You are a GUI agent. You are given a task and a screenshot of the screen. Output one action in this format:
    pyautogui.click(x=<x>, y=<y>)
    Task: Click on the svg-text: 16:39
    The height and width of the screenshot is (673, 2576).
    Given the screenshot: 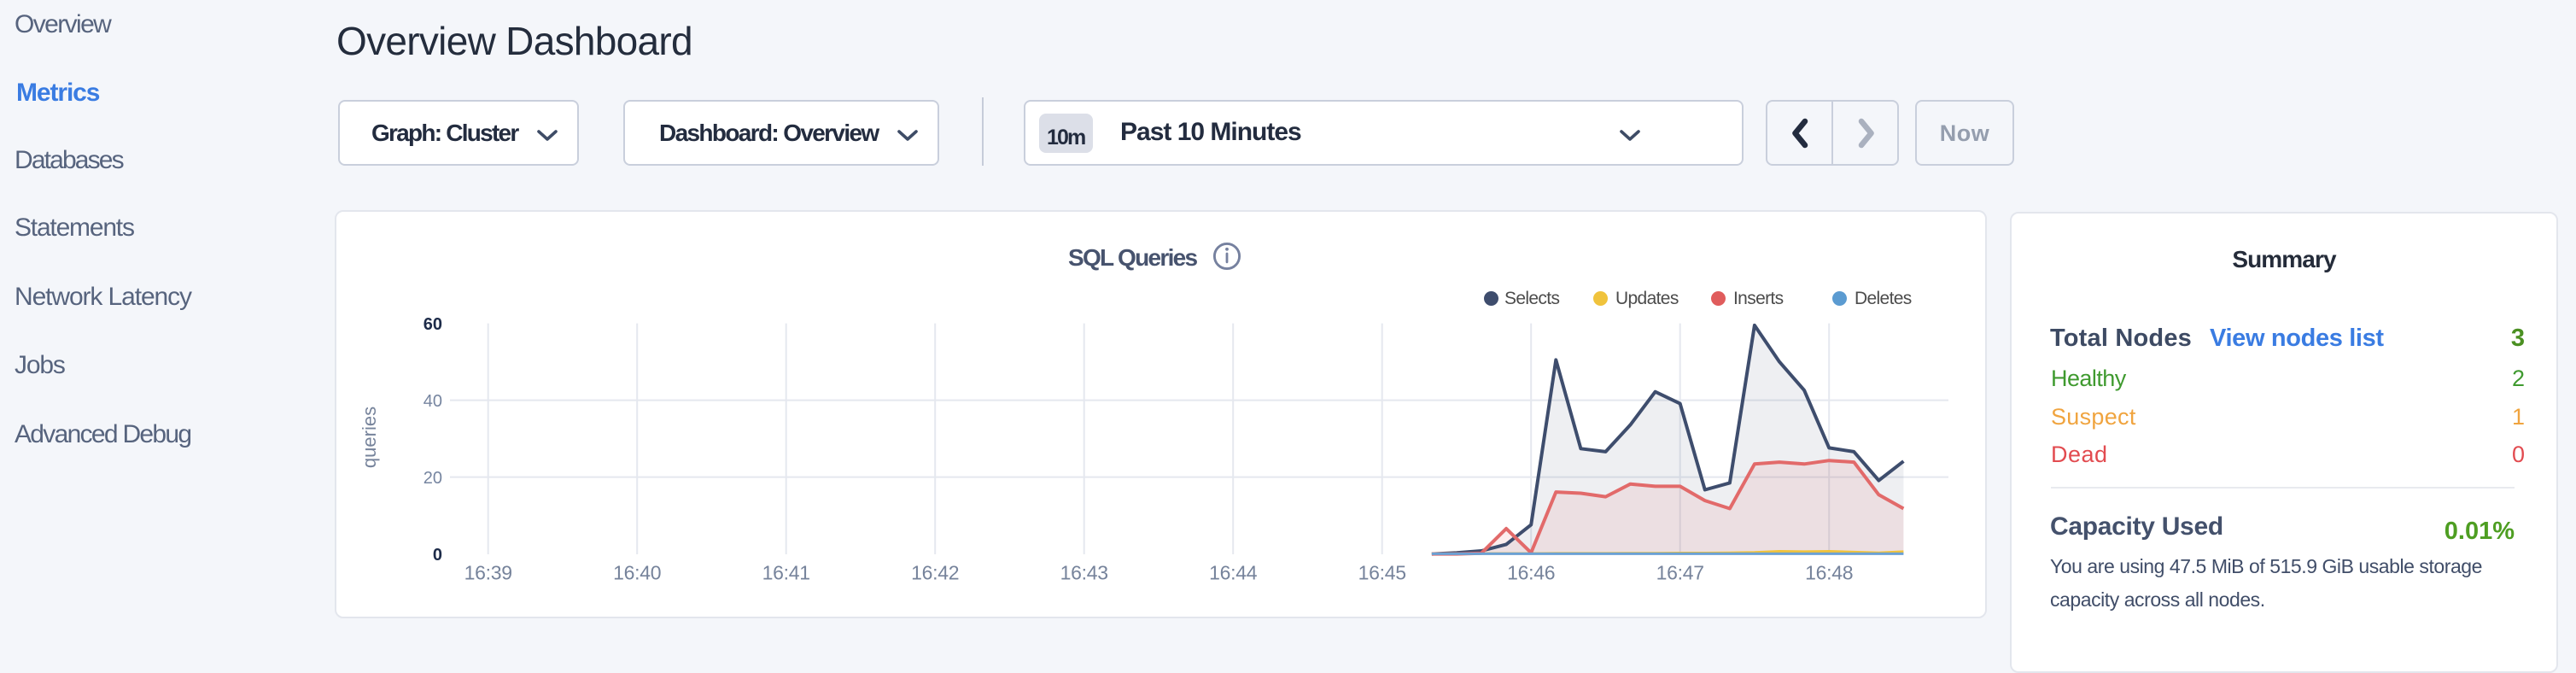 What is the action you would take?
    pyautogui.click(x=488, y=573)
    